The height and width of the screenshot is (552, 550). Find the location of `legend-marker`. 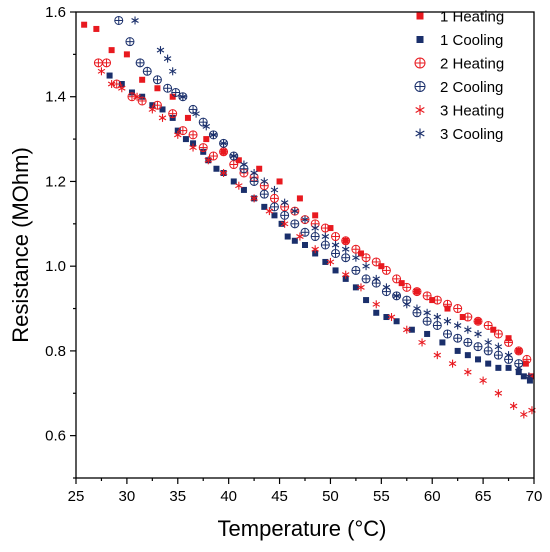

legend-marker is located at coordinates (420, 110).